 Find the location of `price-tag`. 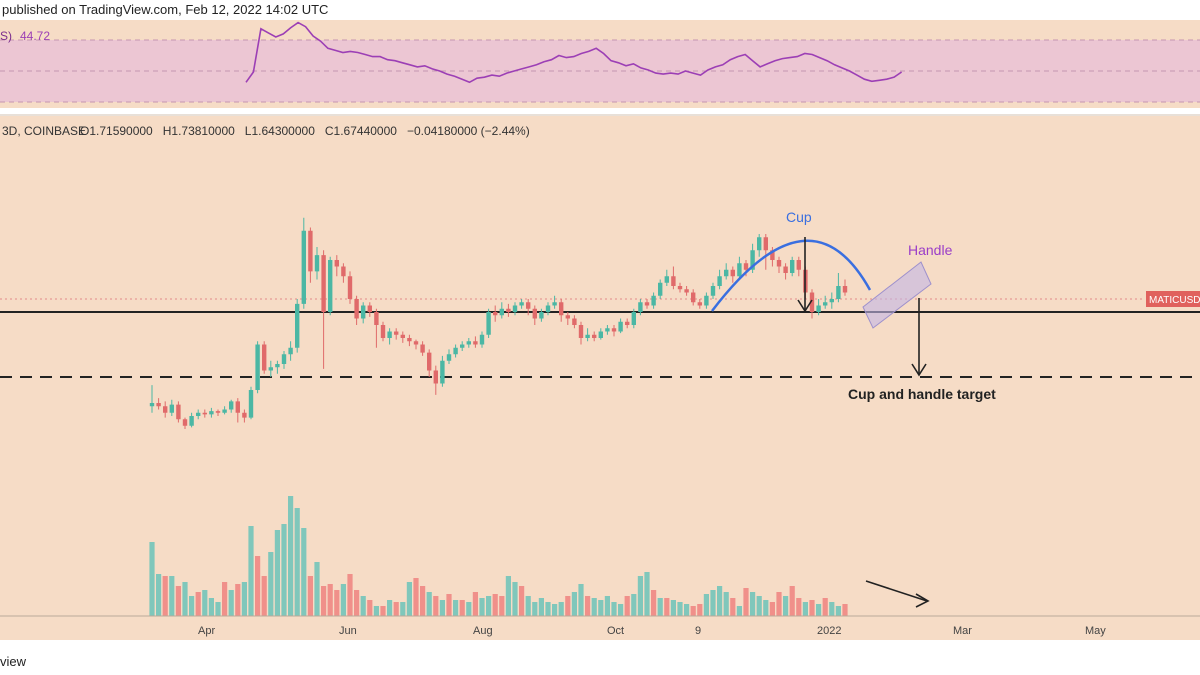

price-tag is located at coordinates (1173, 299).